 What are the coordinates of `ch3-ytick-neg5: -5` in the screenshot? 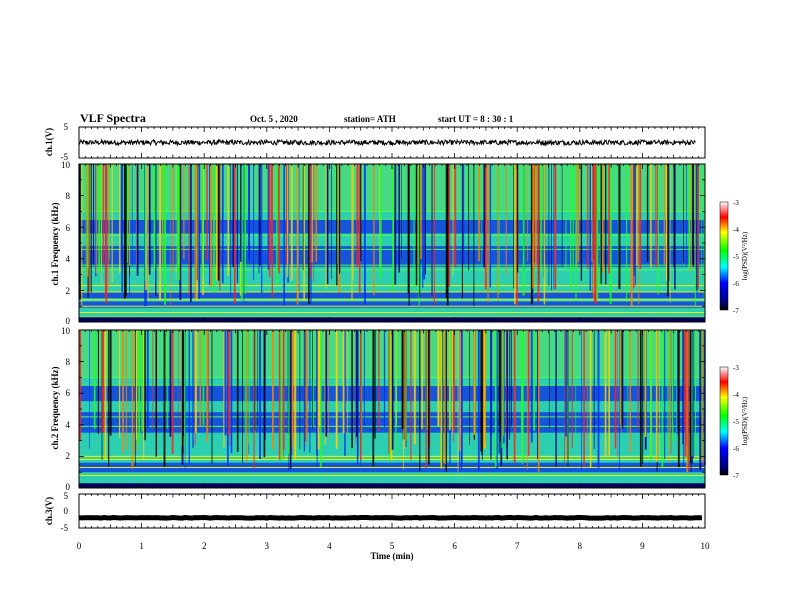 It's located at (65, 528).